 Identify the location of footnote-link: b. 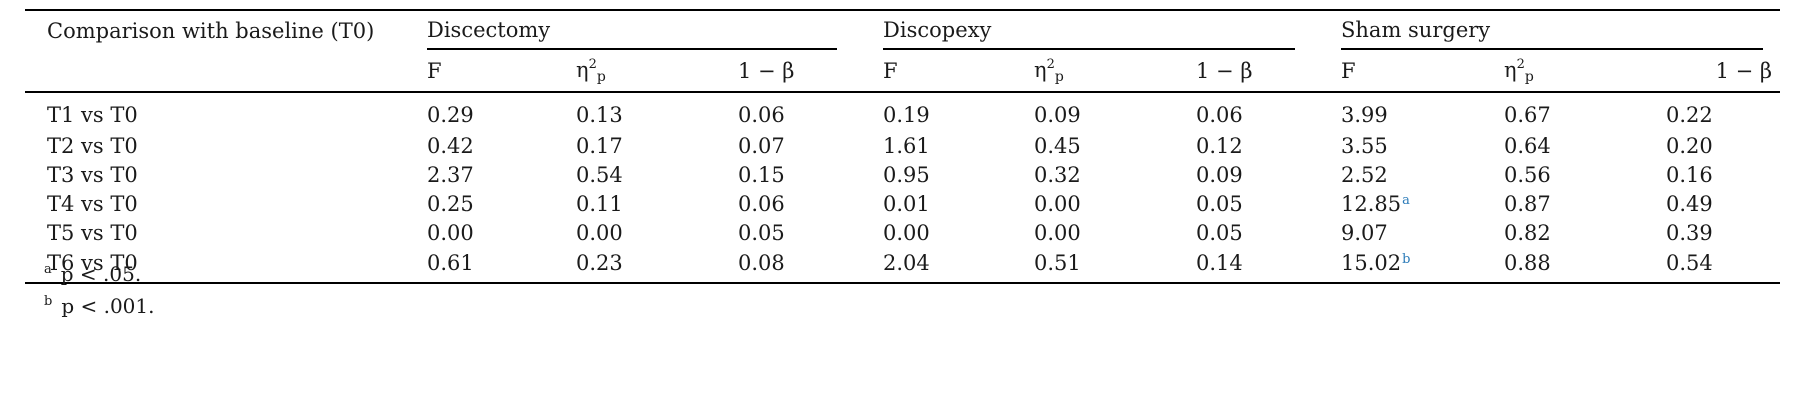
(1406, 259).